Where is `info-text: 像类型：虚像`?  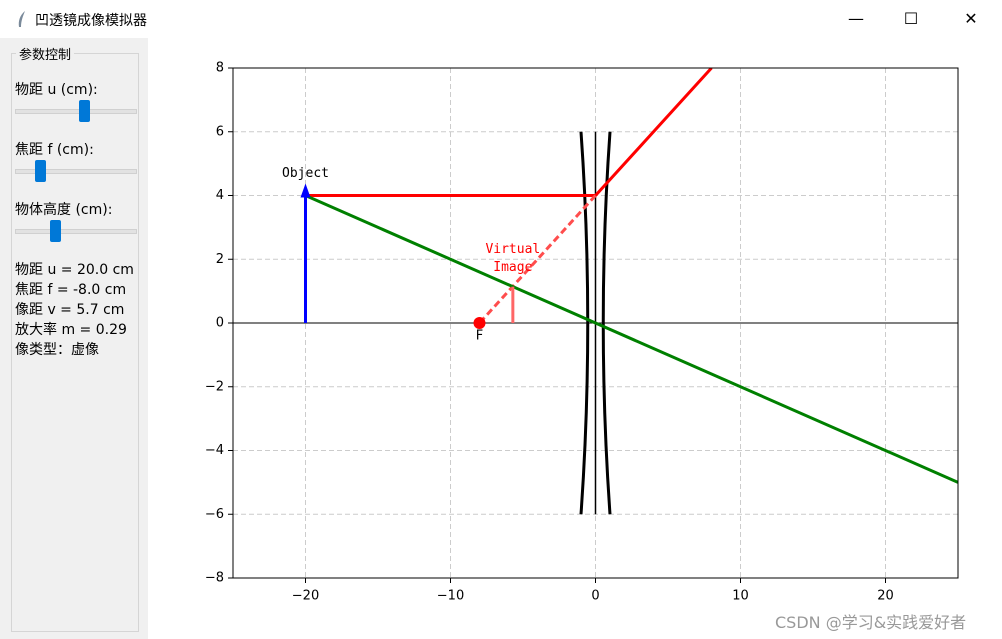 info-text: 像类型：虚像 is located at coordinates (57, 350).